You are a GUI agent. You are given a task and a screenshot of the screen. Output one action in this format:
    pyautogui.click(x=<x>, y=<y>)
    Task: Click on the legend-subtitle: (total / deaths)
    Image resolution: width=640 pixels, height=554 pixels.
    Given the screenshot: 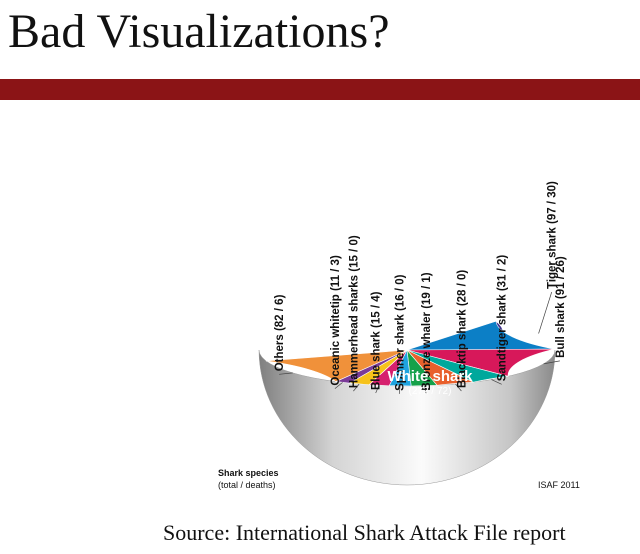 What is the action you would take?
    pyautogui.click(x=247, y=485)
    